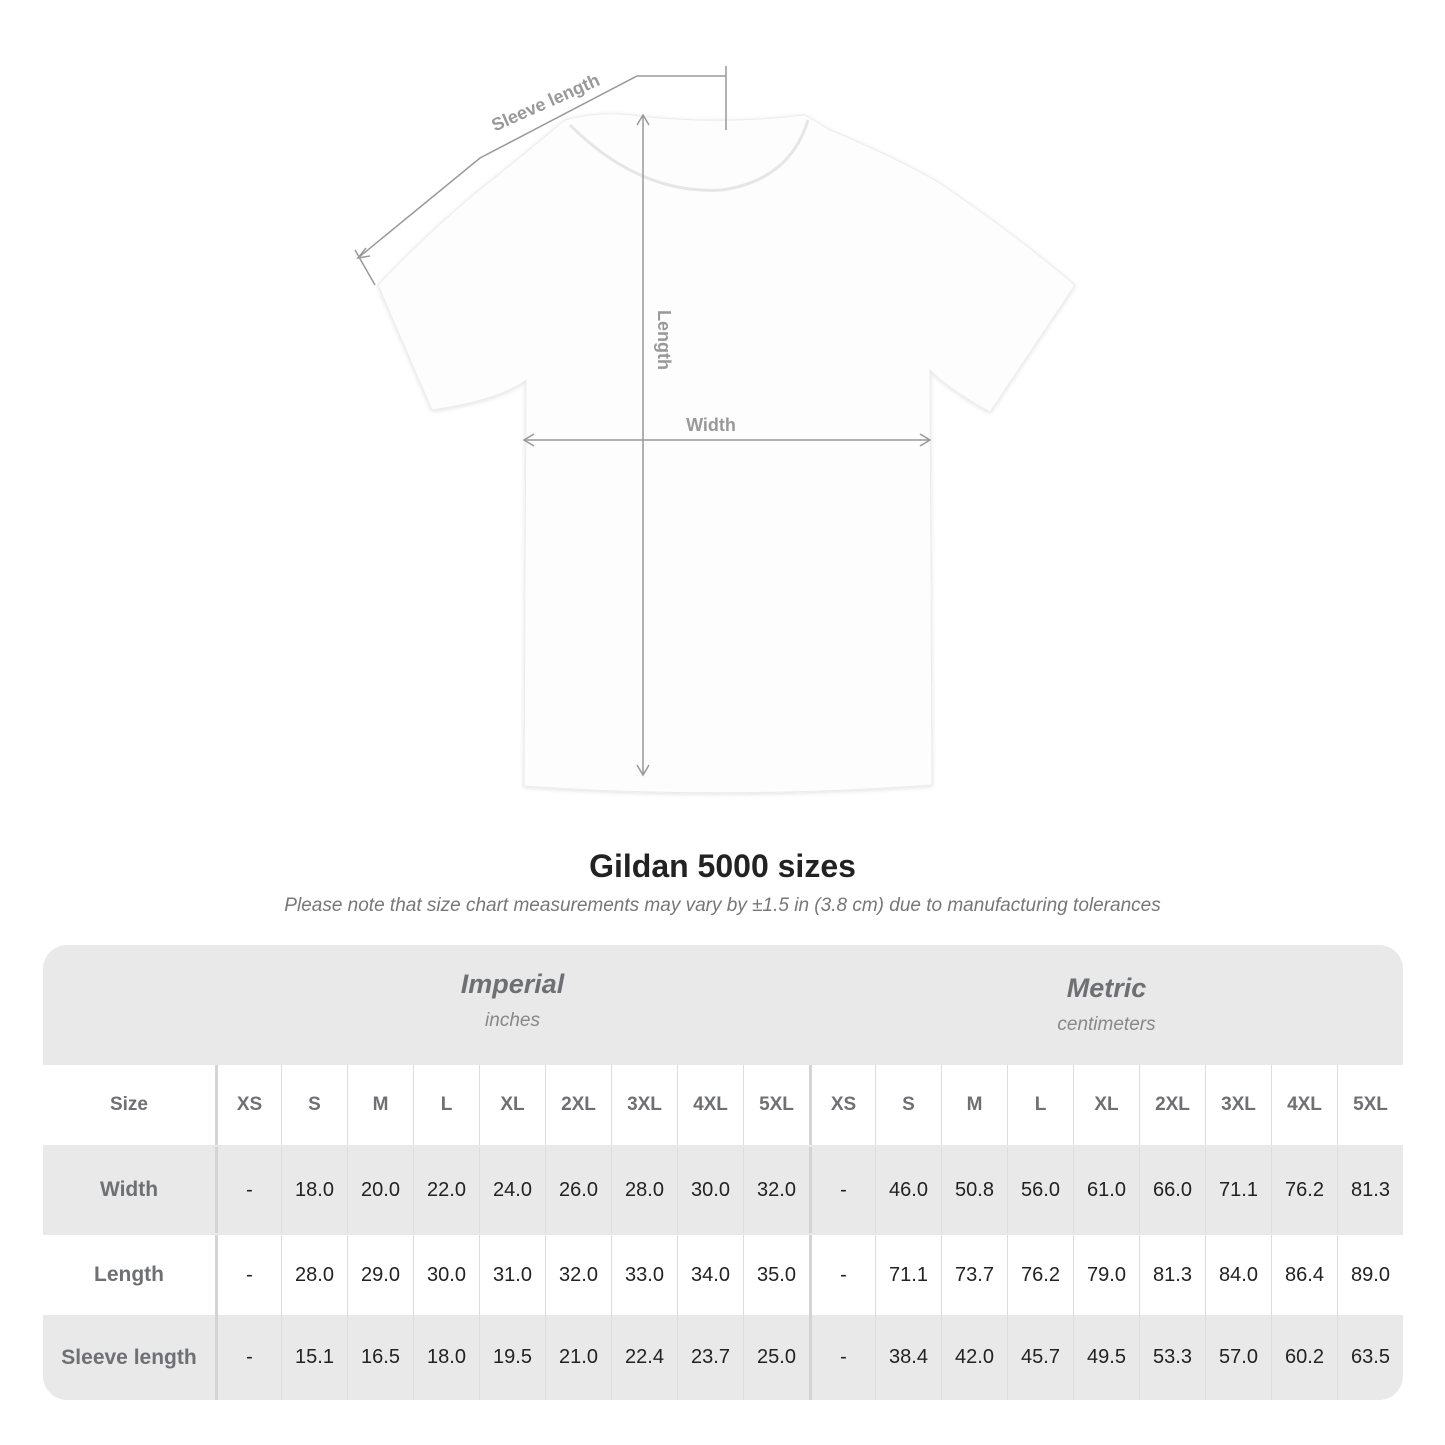 The image size is (1445, 1445). What do you see at coordinates (1106, 1357) in the screenshot?
I see `table-cell: 49.5` at bounding box center [1106, 1357].